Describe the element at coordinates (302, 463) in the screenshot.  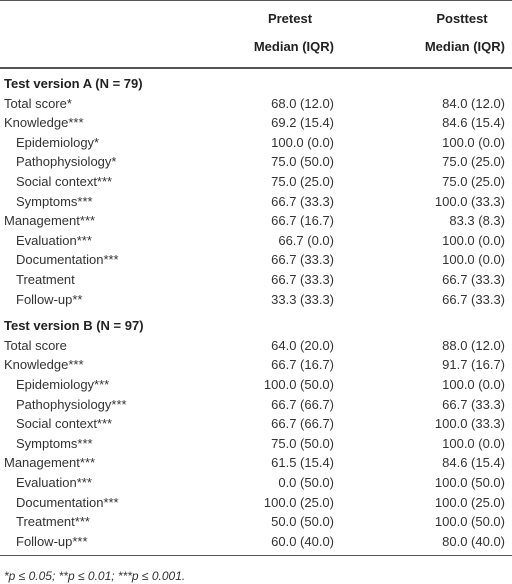
I see `cell: 61.5 (15.4)` at that location.